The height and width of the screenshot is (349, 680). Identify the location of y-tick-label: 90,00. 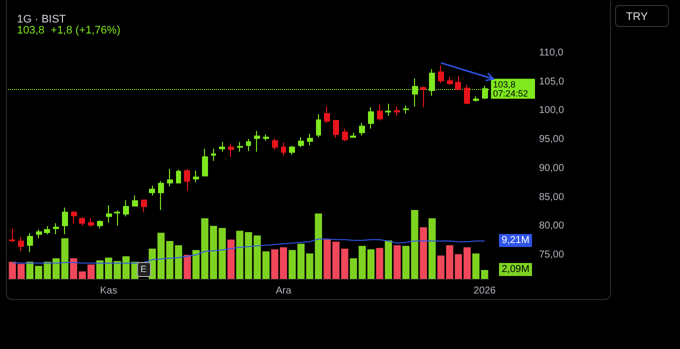
(551, 168).